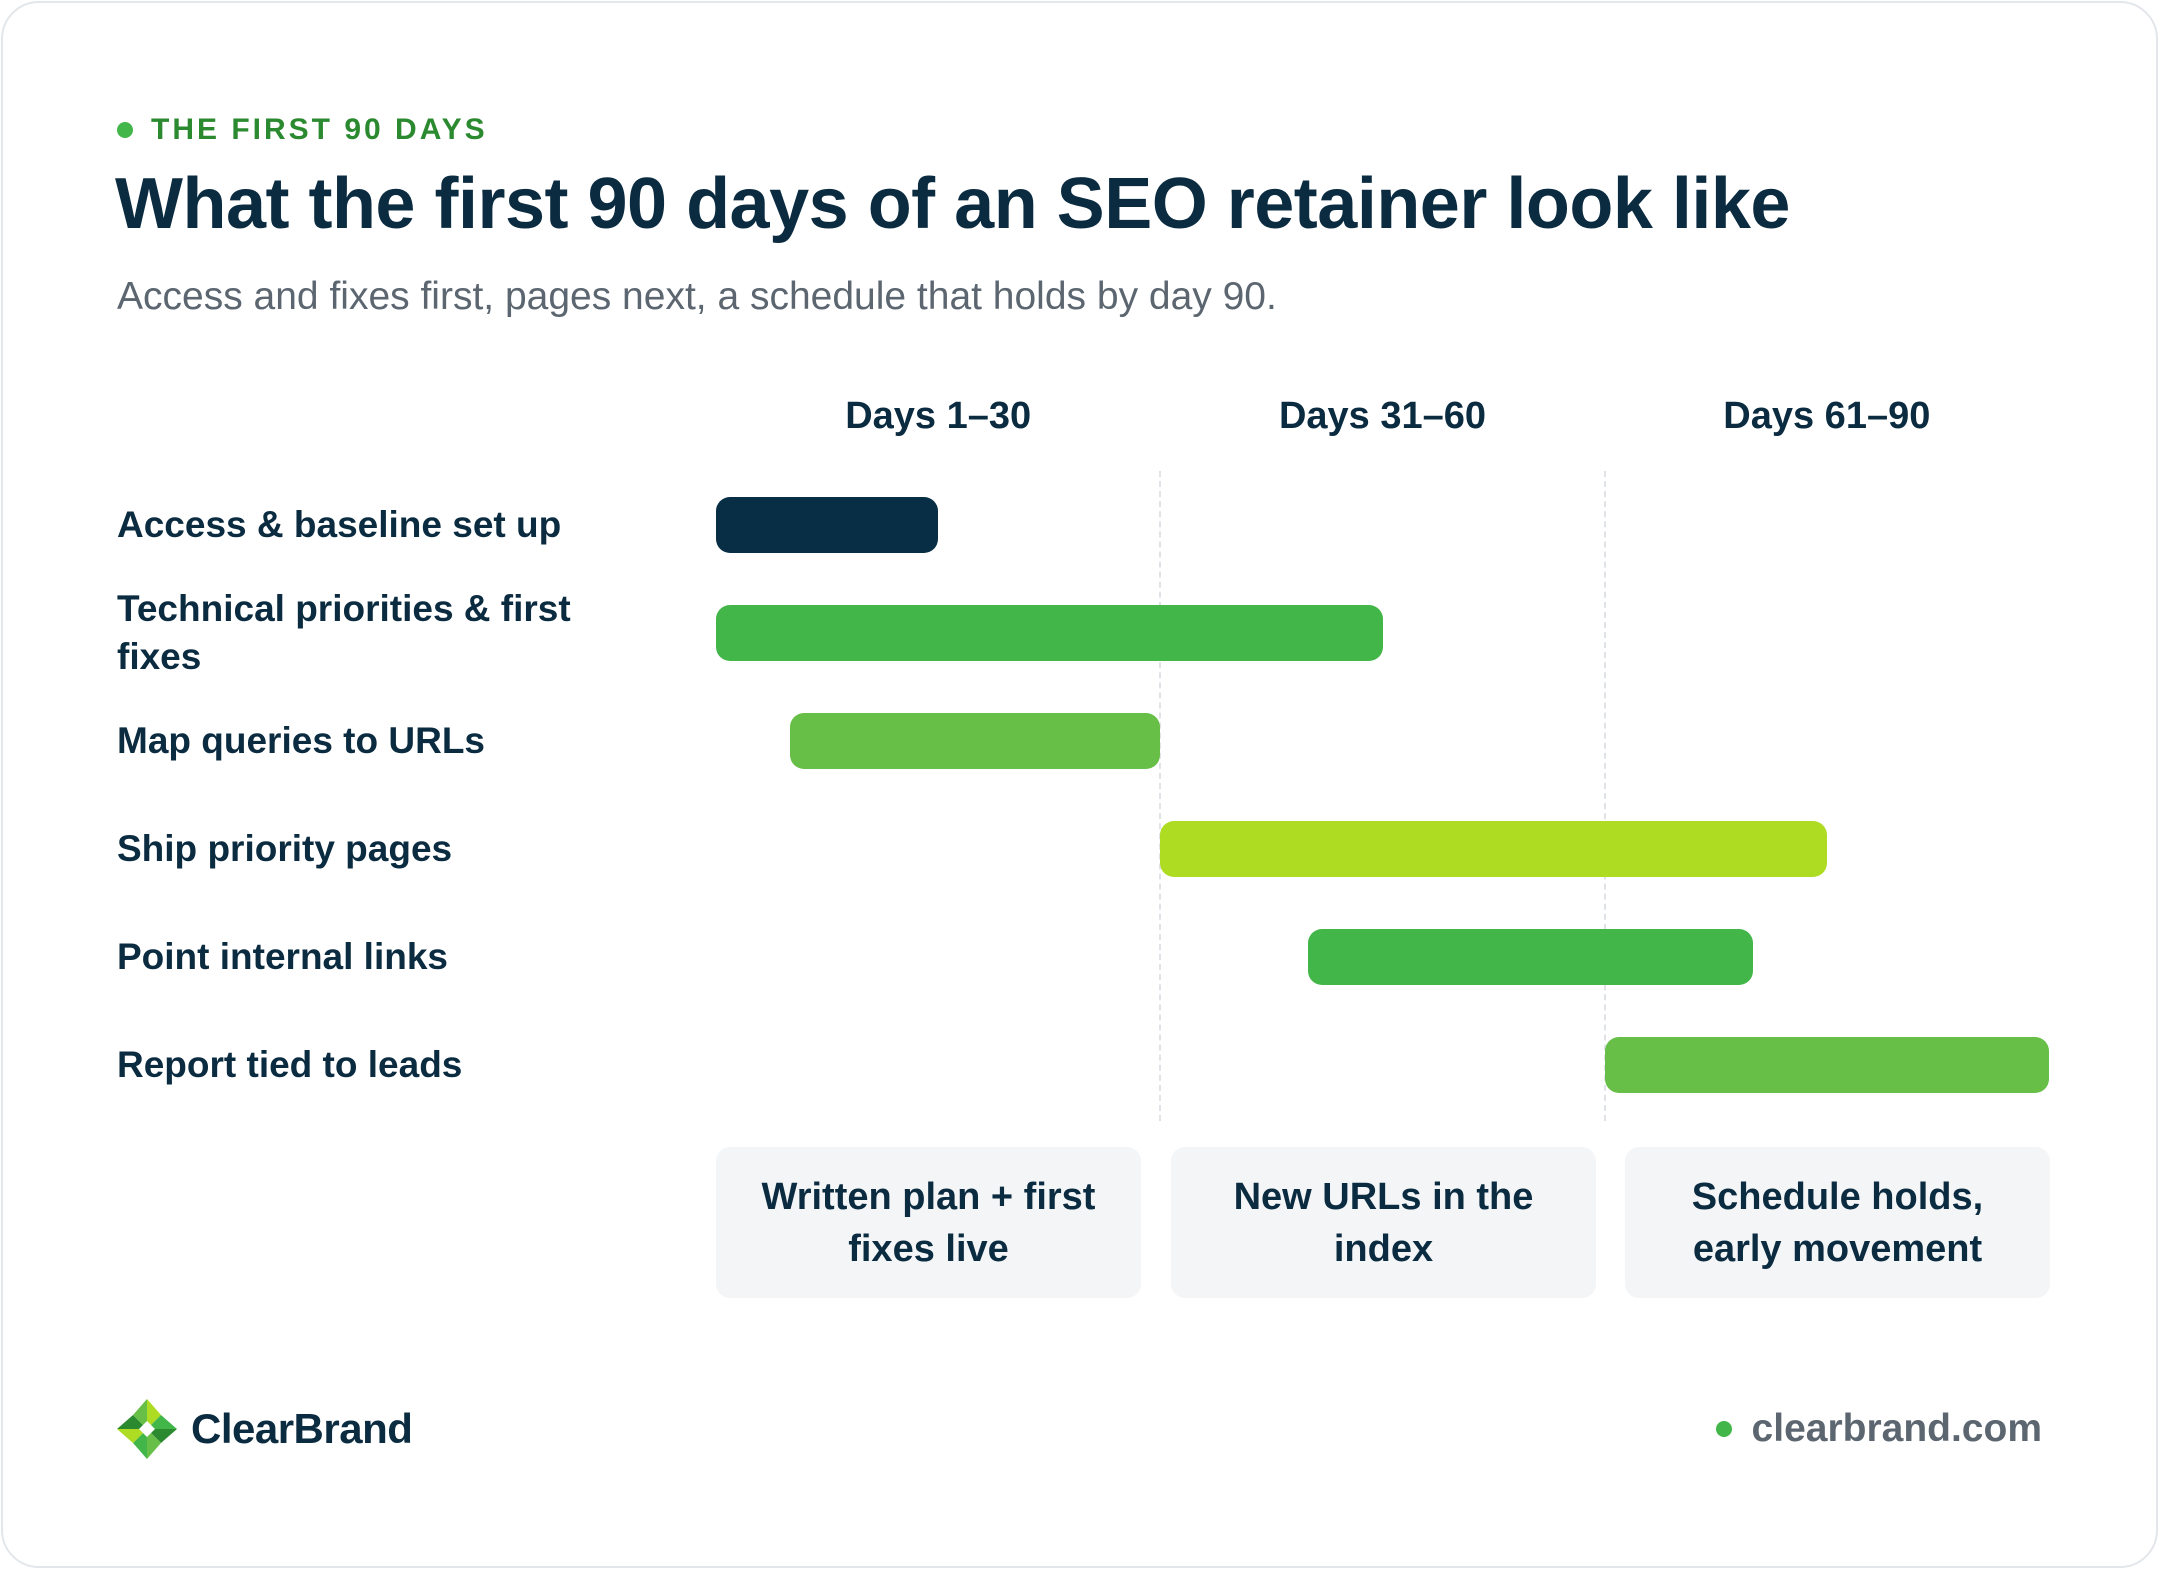  What do you see at coordinates (1827, 416) in the screenshot?
I see `period-header: Days 61–90` at bounding box center [1827, 416].